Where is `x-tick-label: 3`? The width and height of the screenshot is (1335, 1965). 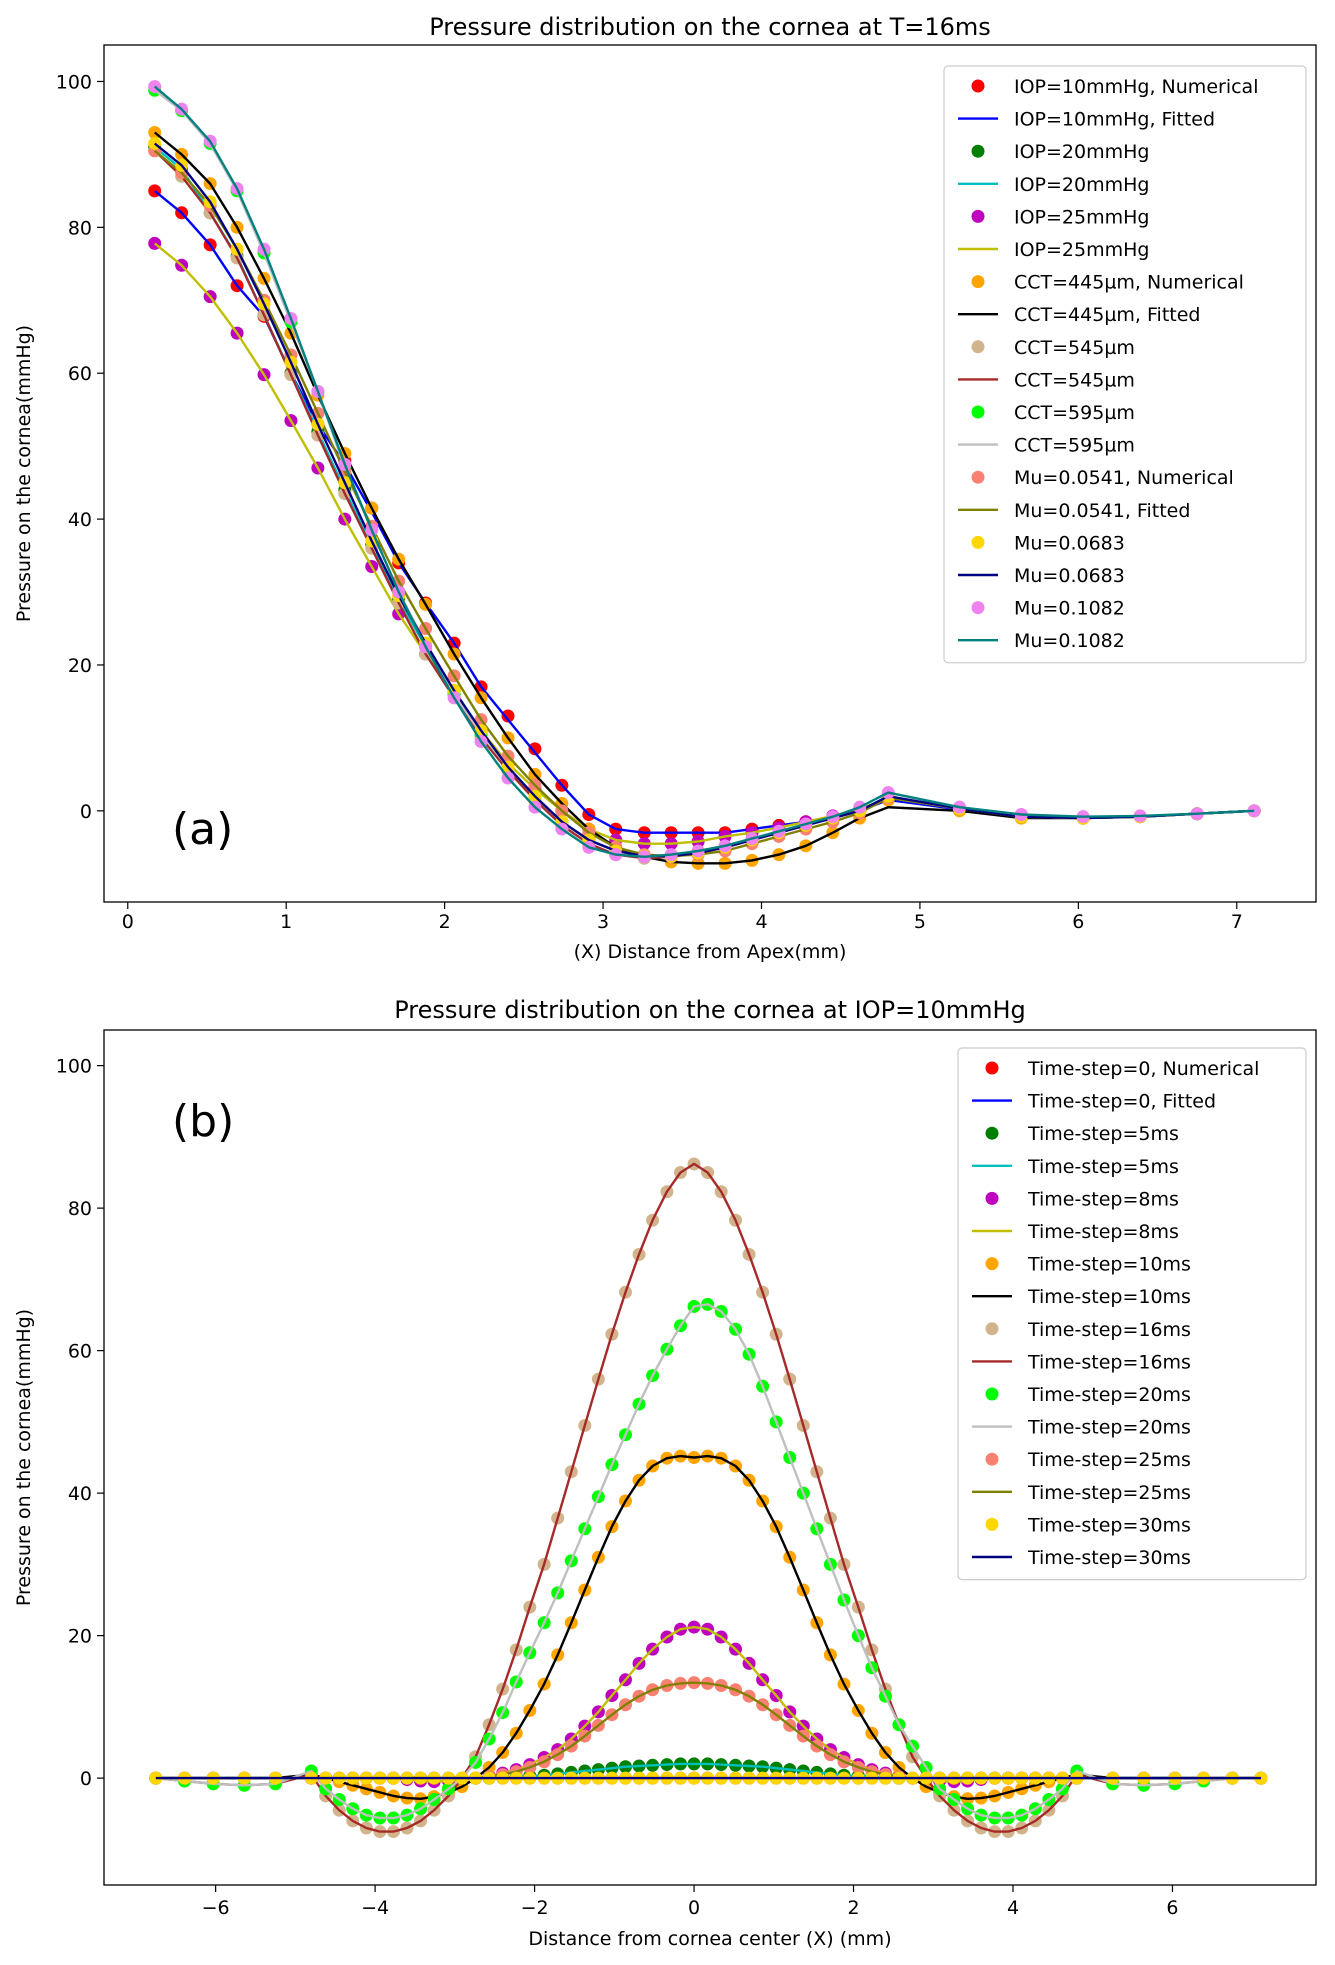
x-tick-label: 3 is located at coordinates (603, 922).